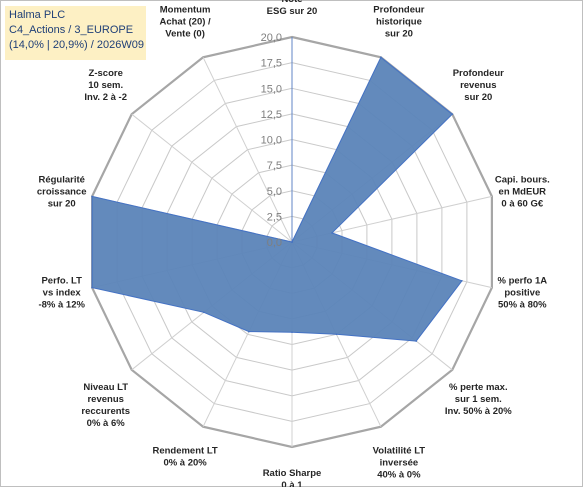 Image resolution: width=583 pixels, height=487 pixels. Describe the element at coordinates (271, 89) in the screenshot. I see `tick-label: 15,0` at that location.